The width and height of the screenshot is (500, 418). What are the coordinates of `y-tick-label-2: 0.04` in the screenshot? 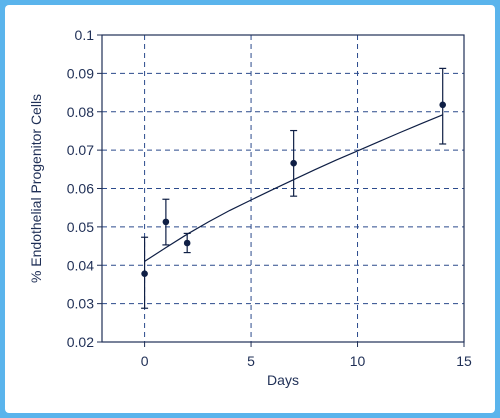 It's located at (80, 265).